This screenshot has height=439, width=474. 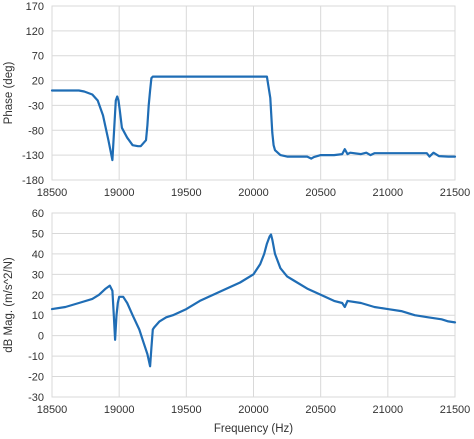 What do you see at coordinates (9, 305) in the screenshot?
I see `y-axis-title: dB Mag. (m/s^2/N)` at bounding box center [9, 305].